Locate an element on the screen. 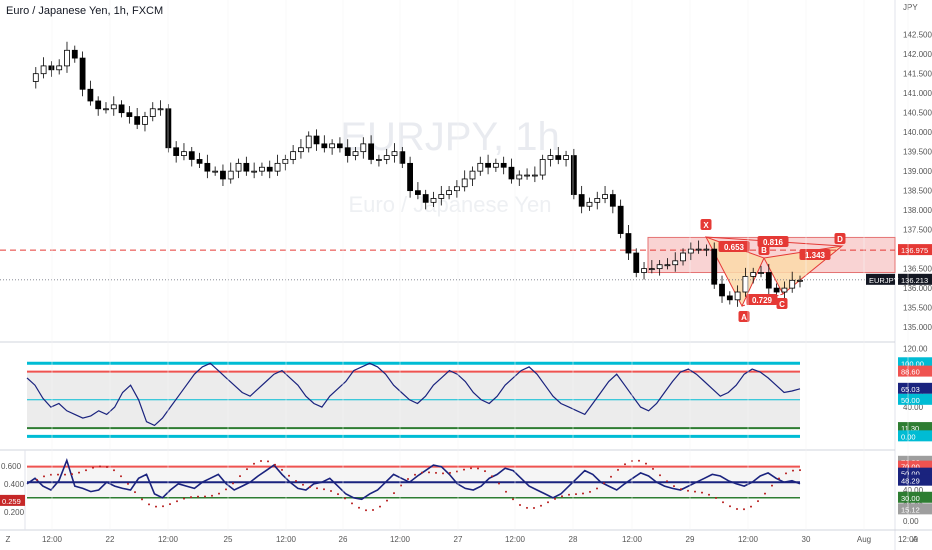  price-tick-label: 141.500 is located at coordinates (917, 74).